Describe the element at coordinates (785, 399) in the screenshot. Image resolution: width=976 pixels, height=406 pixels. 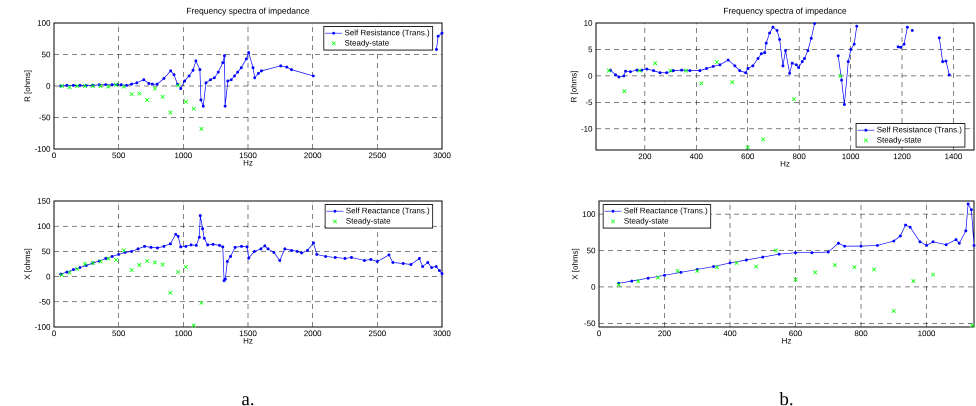
I see `text: b.` at that location.